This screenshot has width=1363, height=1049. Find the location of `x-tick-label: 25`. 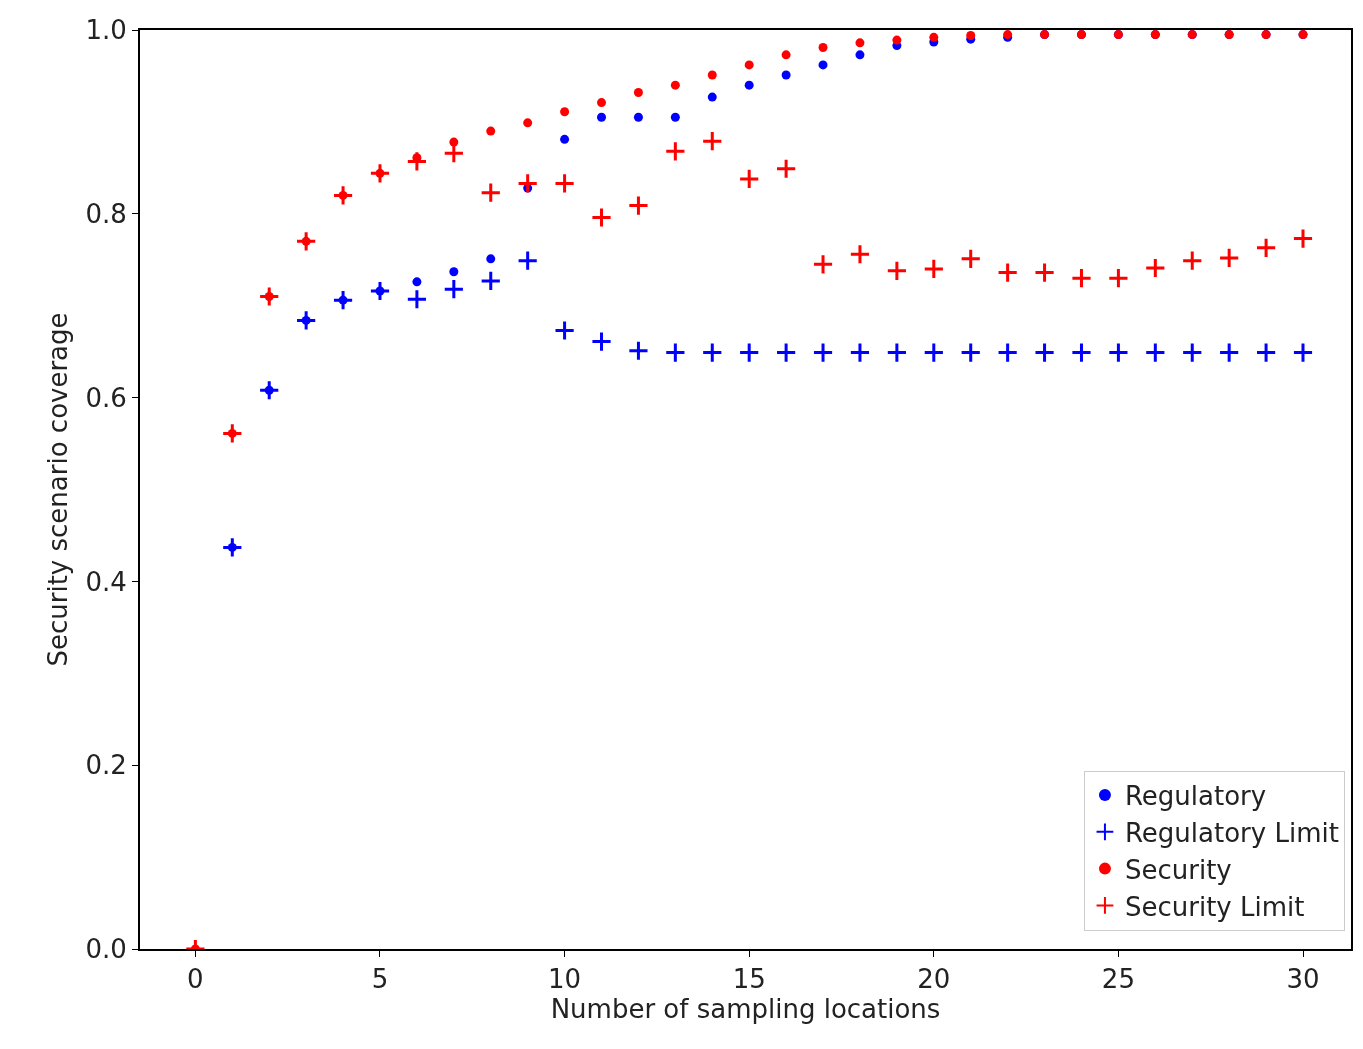

x-tick-label: 25 is located at coordinates (1118, 979).